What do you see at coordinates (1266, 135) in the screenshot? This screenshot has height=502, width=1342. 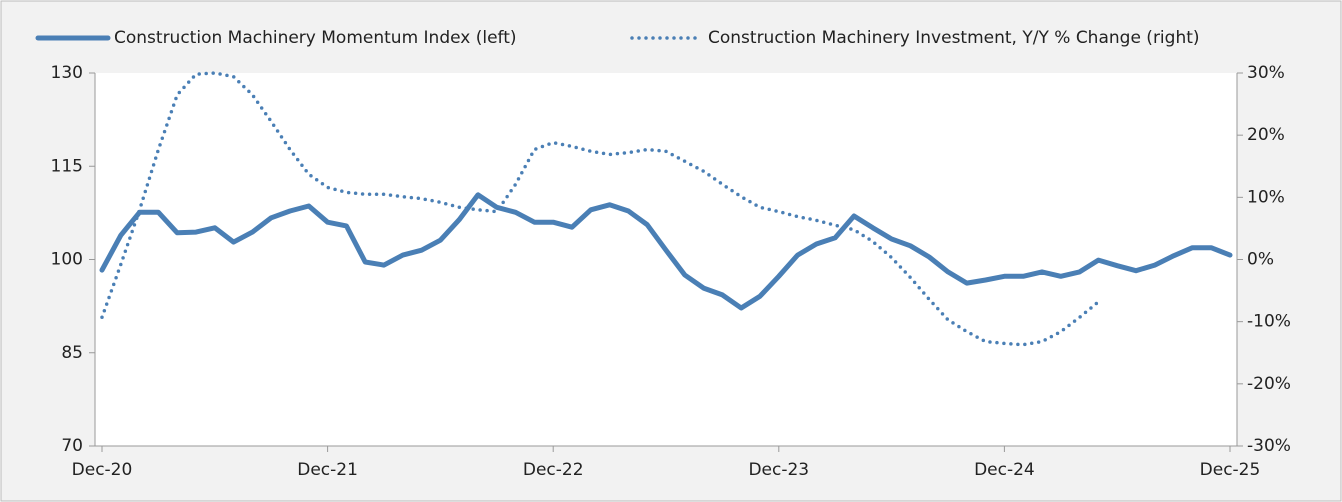 I see `y2-tick-label: 20%` at bounding box center [1266, 135].